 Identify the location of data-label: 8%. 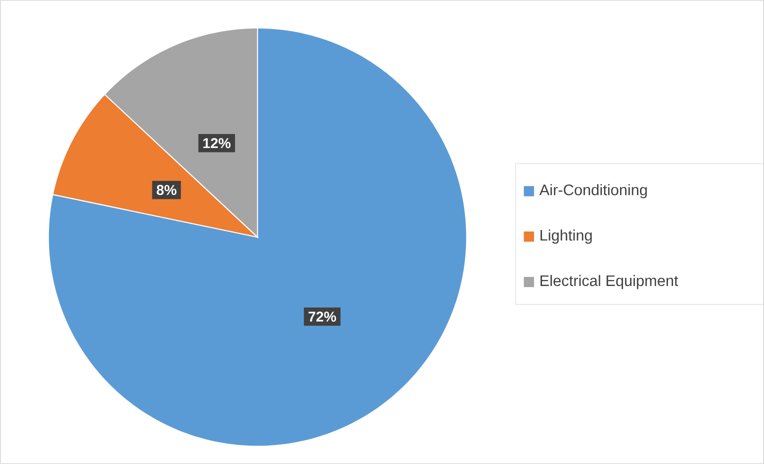
(166, 189).